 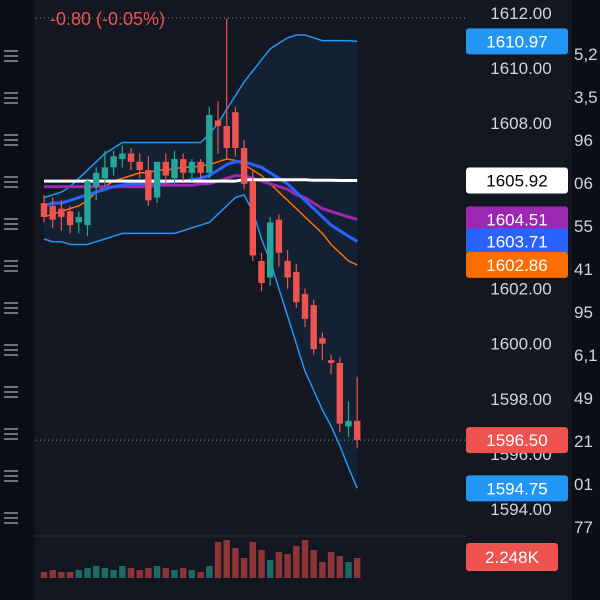 I want to click on price-axis-tick: 1594.00, so click(x=520, y=509).